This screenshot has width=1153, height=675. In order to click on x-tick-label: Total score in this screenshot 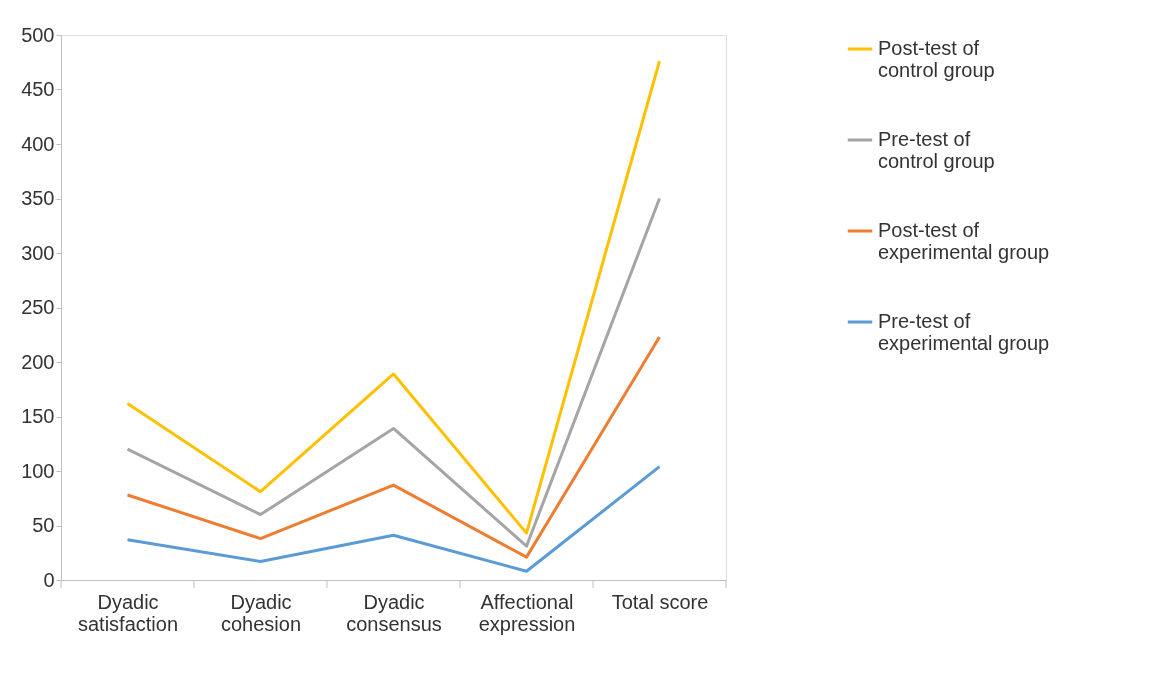, I will do `click(660, 601)`.